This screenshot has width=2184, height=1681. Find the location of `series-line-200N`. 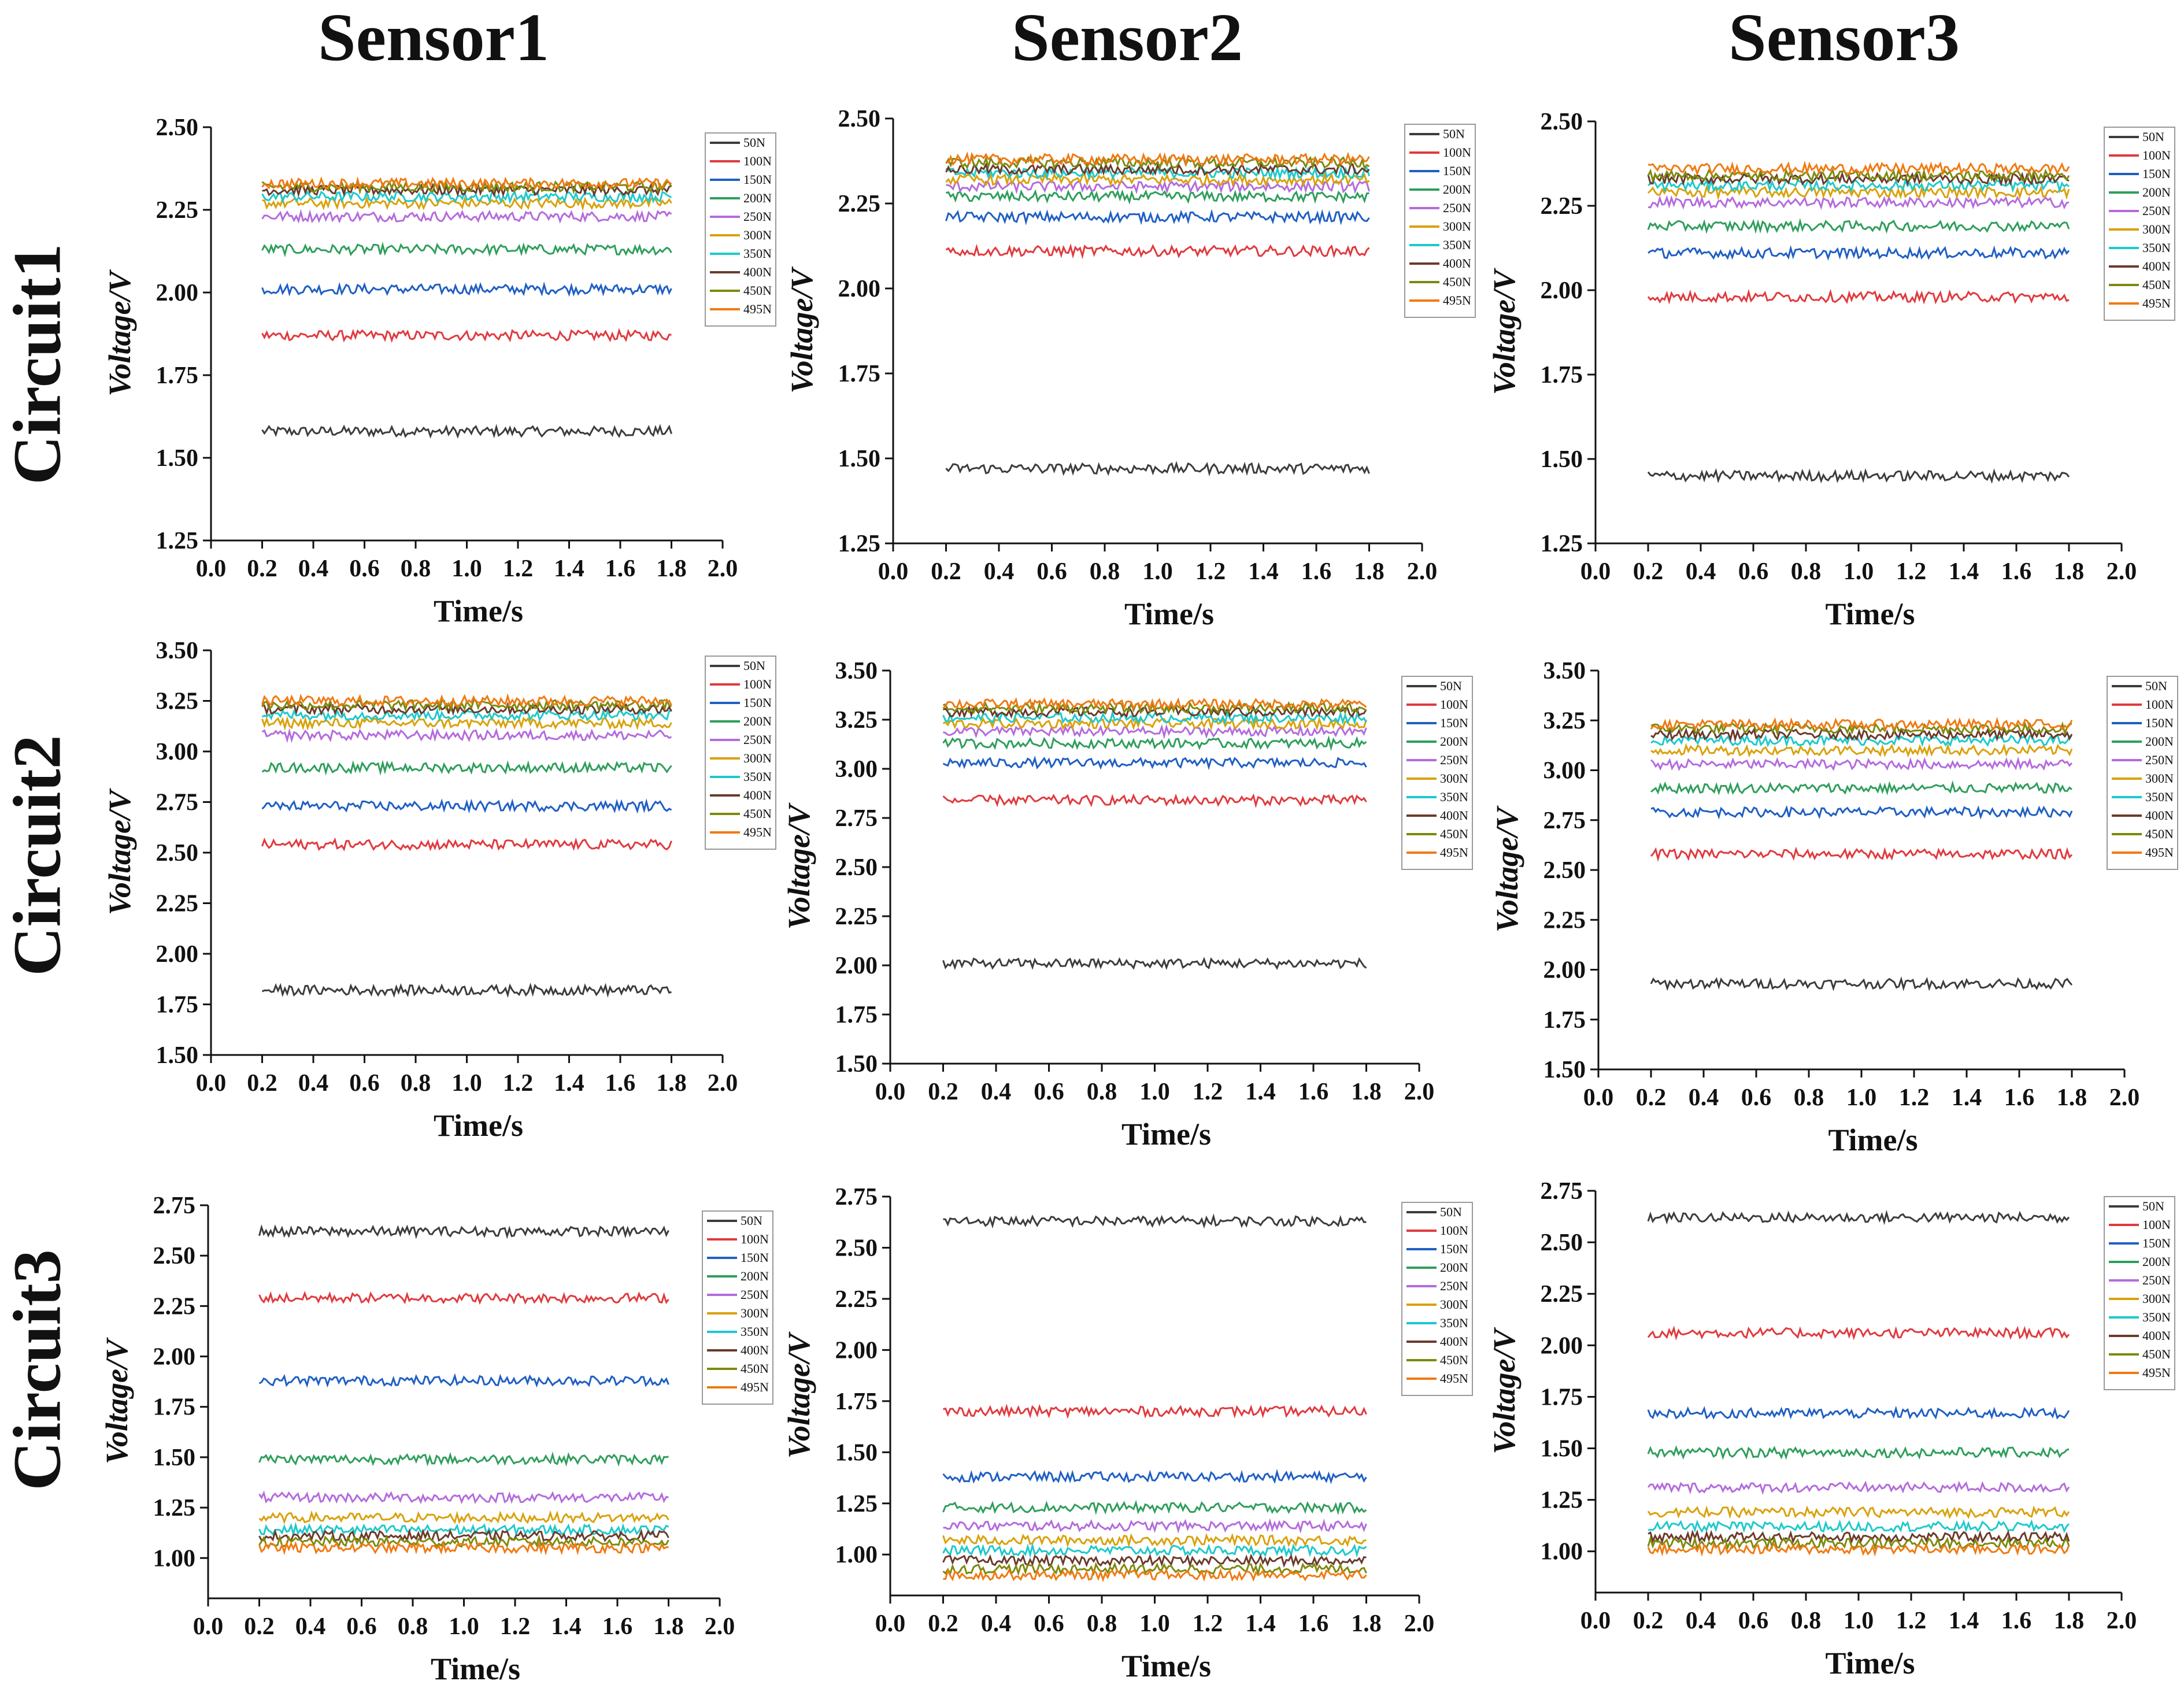

series-line-200N is located at coordinates (1858, 1452).